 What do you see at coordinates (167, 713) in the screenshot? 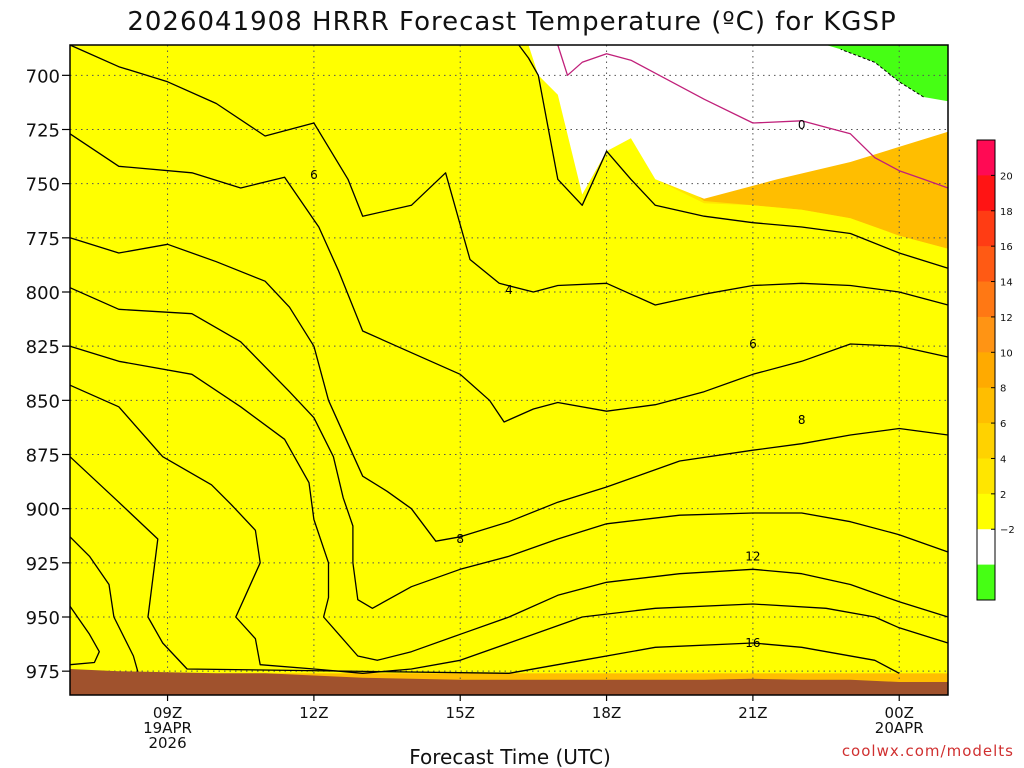
I see `x-tick-label: 09Z` at bounding box center [167, 713].